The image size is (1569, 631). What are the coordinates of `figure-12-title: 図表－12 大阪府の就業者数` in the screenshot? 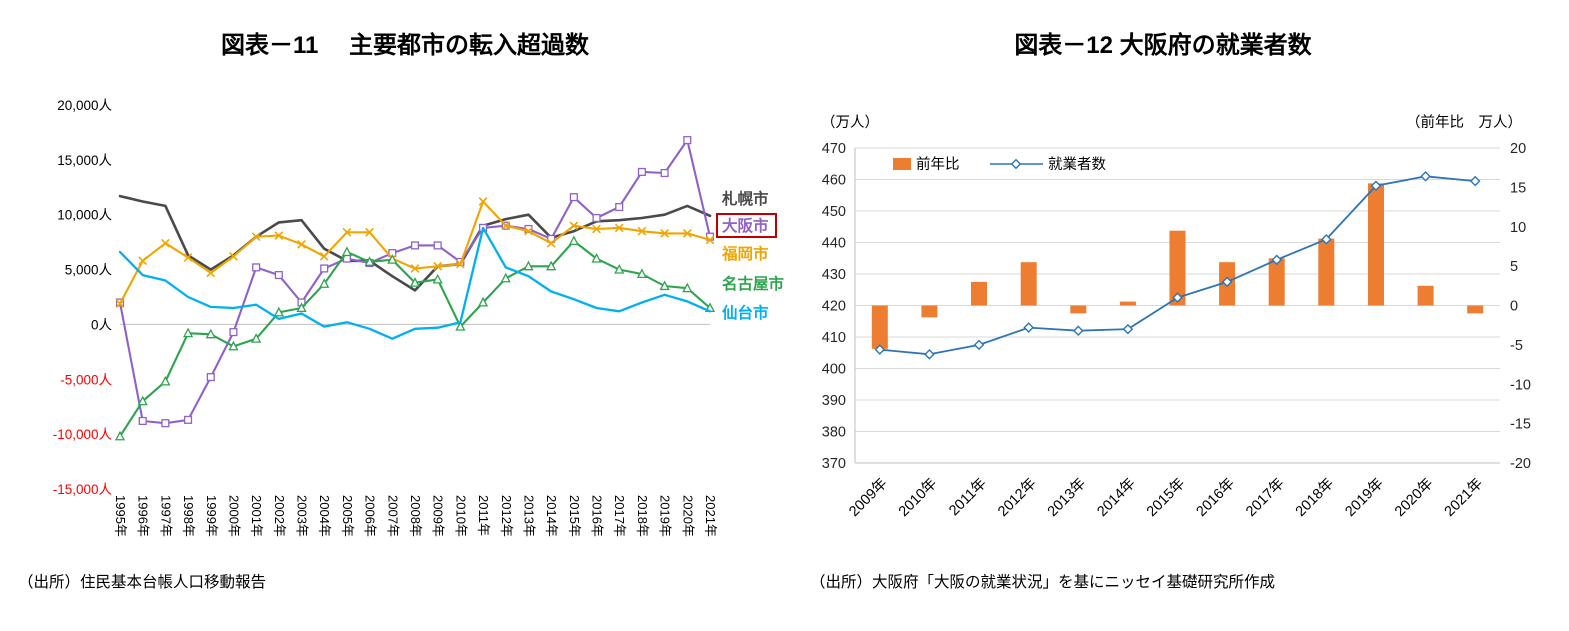 It's located at (1163, 45).